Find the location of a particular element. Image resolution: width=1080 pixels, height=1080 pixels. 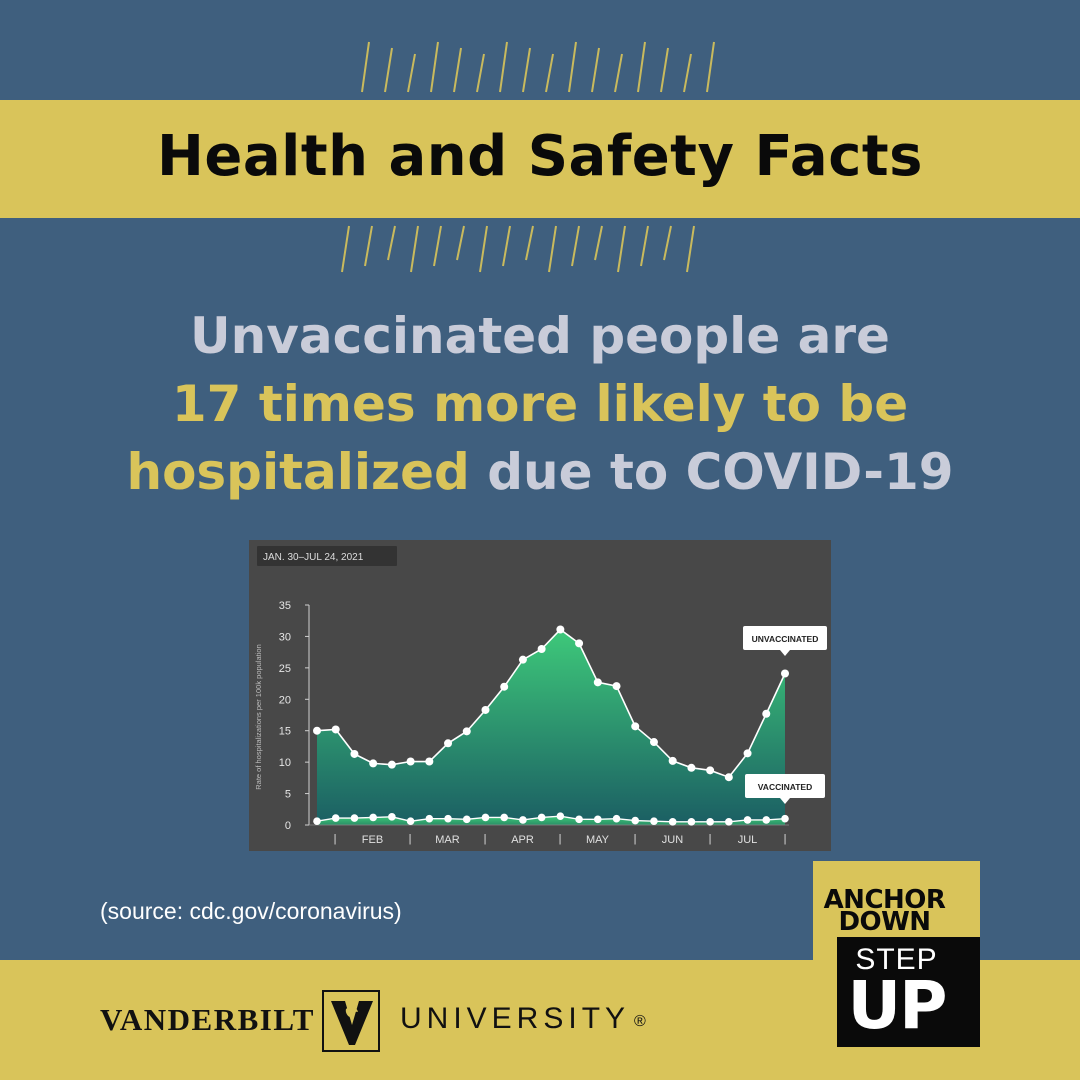

badge-down: DOWN is located at coordinates (884, 922).